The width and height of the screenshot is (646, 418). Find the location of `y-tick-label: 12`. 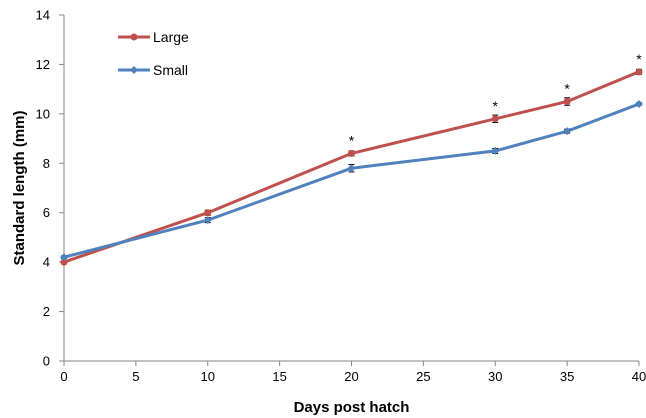

y-tick-label: 12 is located at coordinates (43, 64).